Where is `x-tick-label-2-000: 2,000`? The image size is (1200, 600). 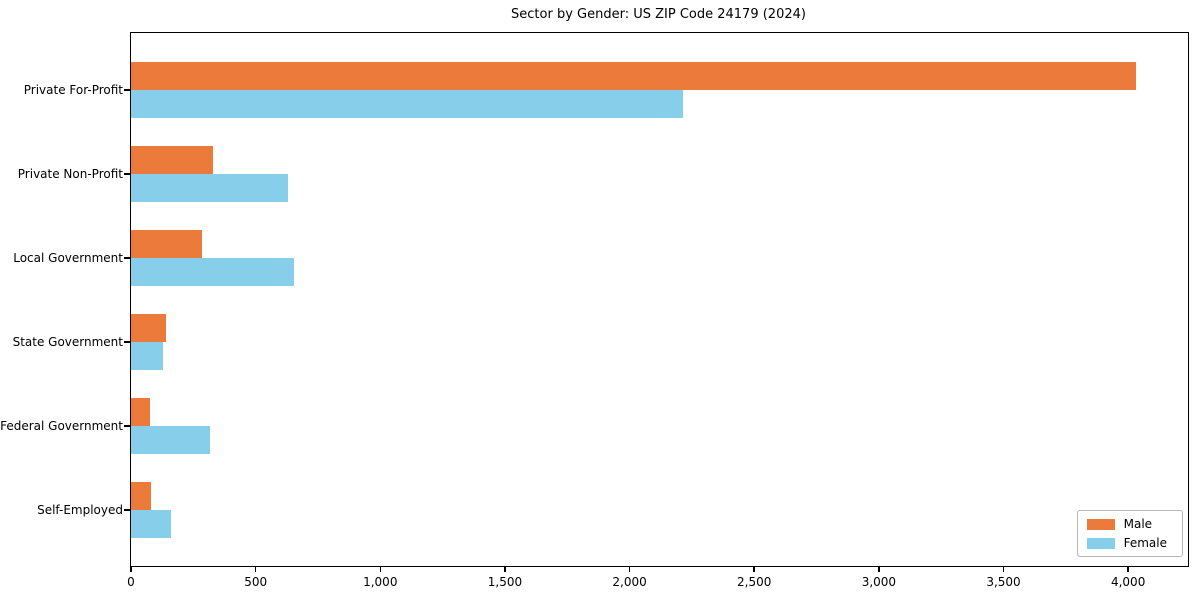 x-tick-label-2-000: 2,000 is located at coordinates (629, 582).